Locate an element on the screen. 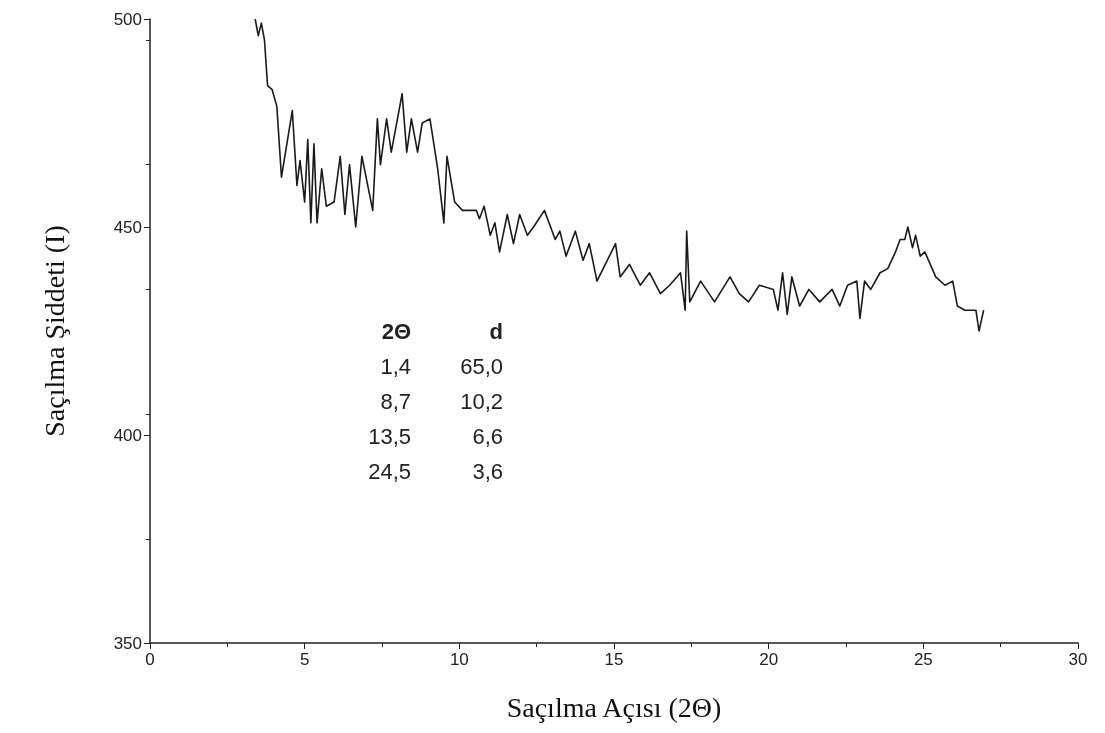  annotation: 1,4 is located at coordinates (396, 366).